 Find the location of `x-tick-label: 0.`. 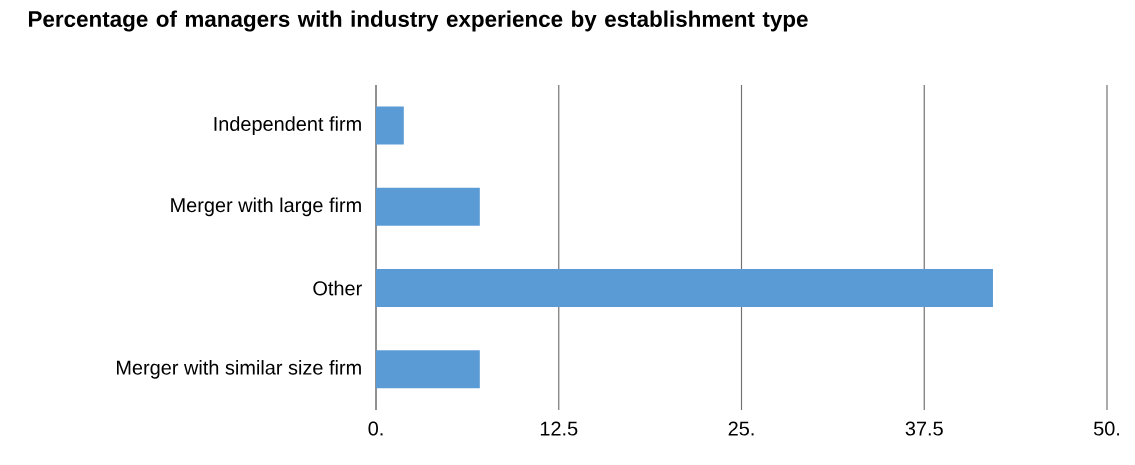

x-tick-label: 0. is located at coordinates (375, 428).